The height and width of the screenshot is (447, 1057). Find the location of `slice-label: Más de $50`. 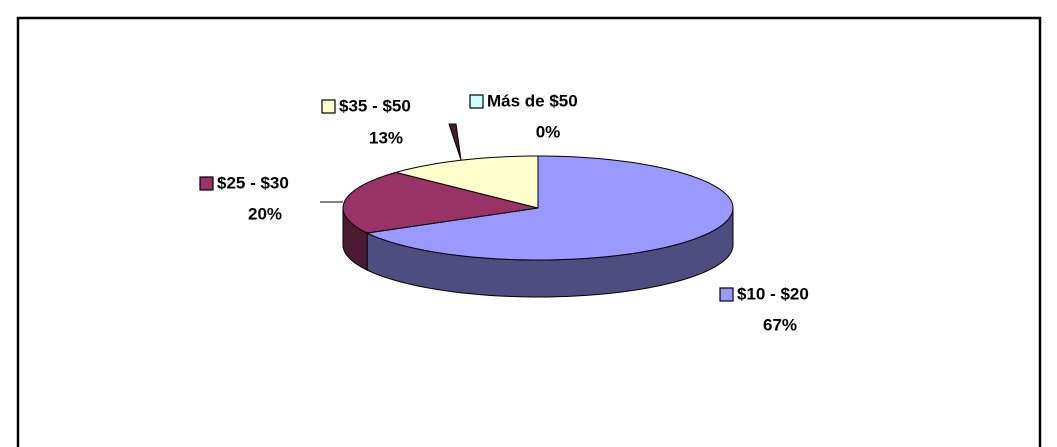

slice-label: Más de $50 is located at coordinates (532, 100).